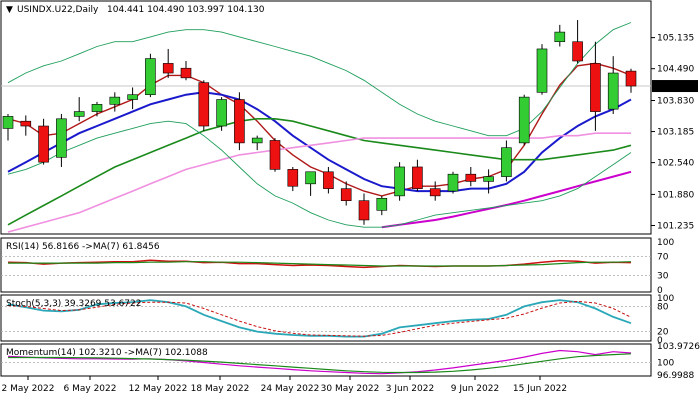 The width and height of the screenshot is (700, 400). I want to click on x-axis-label: 2 May 2022, so click(28, 389).